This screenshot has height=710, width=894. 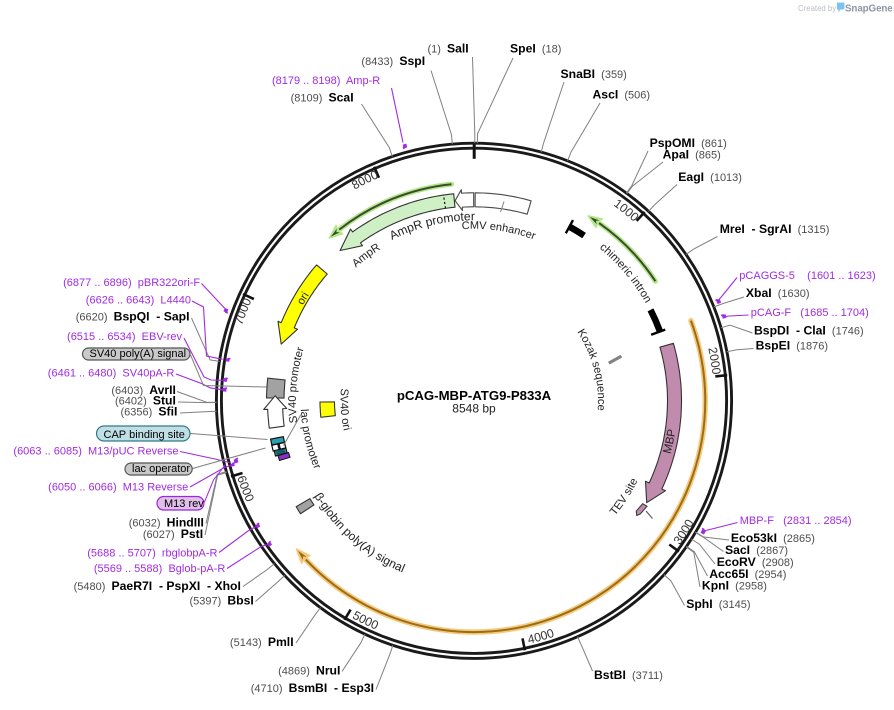 I want to click on svg-text: MBP-F (2831 .. 2854), so click(x=796, y=521).